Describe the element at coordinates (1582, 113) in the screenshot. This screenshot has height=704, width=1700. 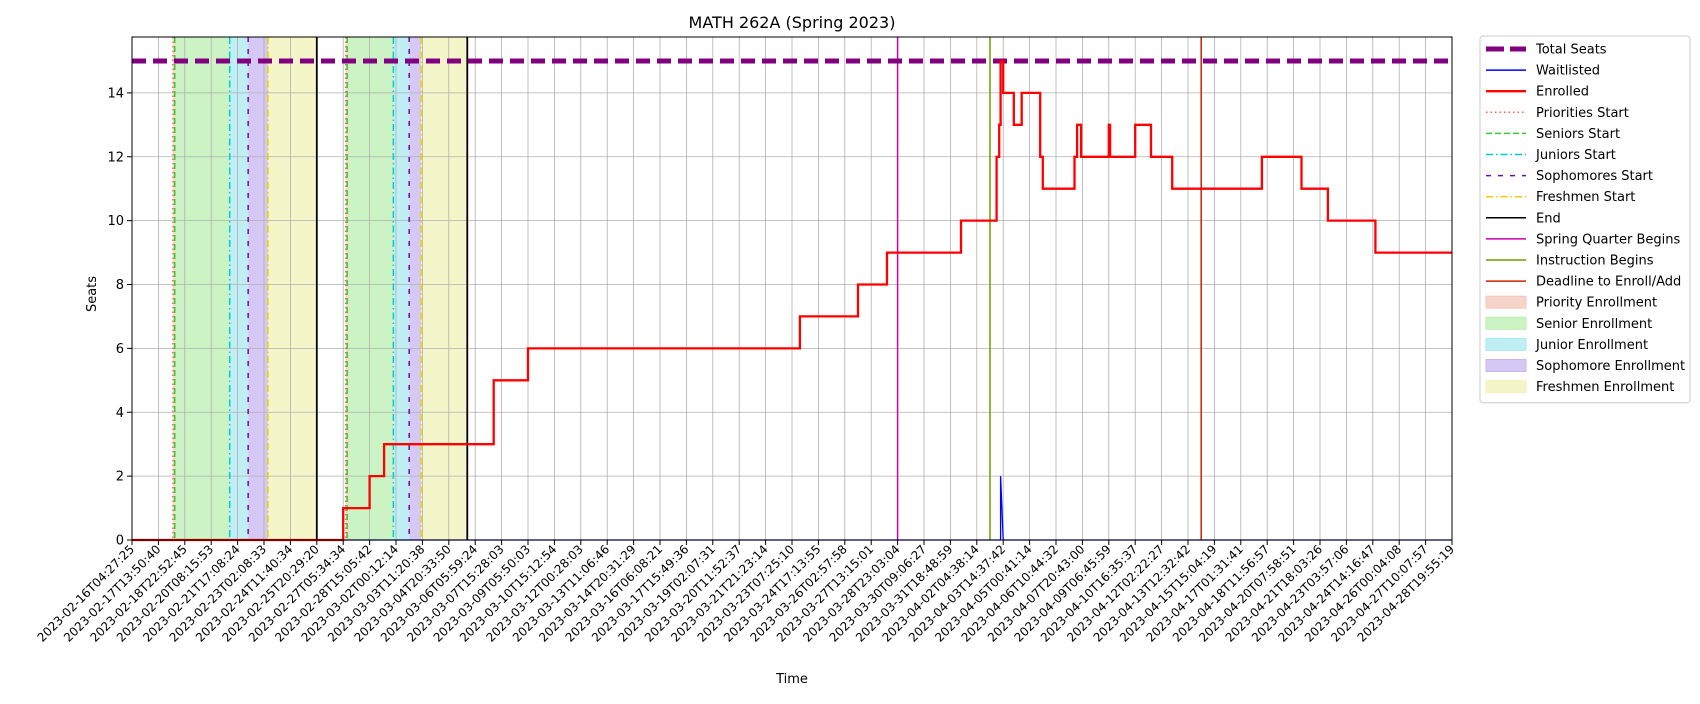
I see `legend-label-priorities-start: Priorities Start` at that location.